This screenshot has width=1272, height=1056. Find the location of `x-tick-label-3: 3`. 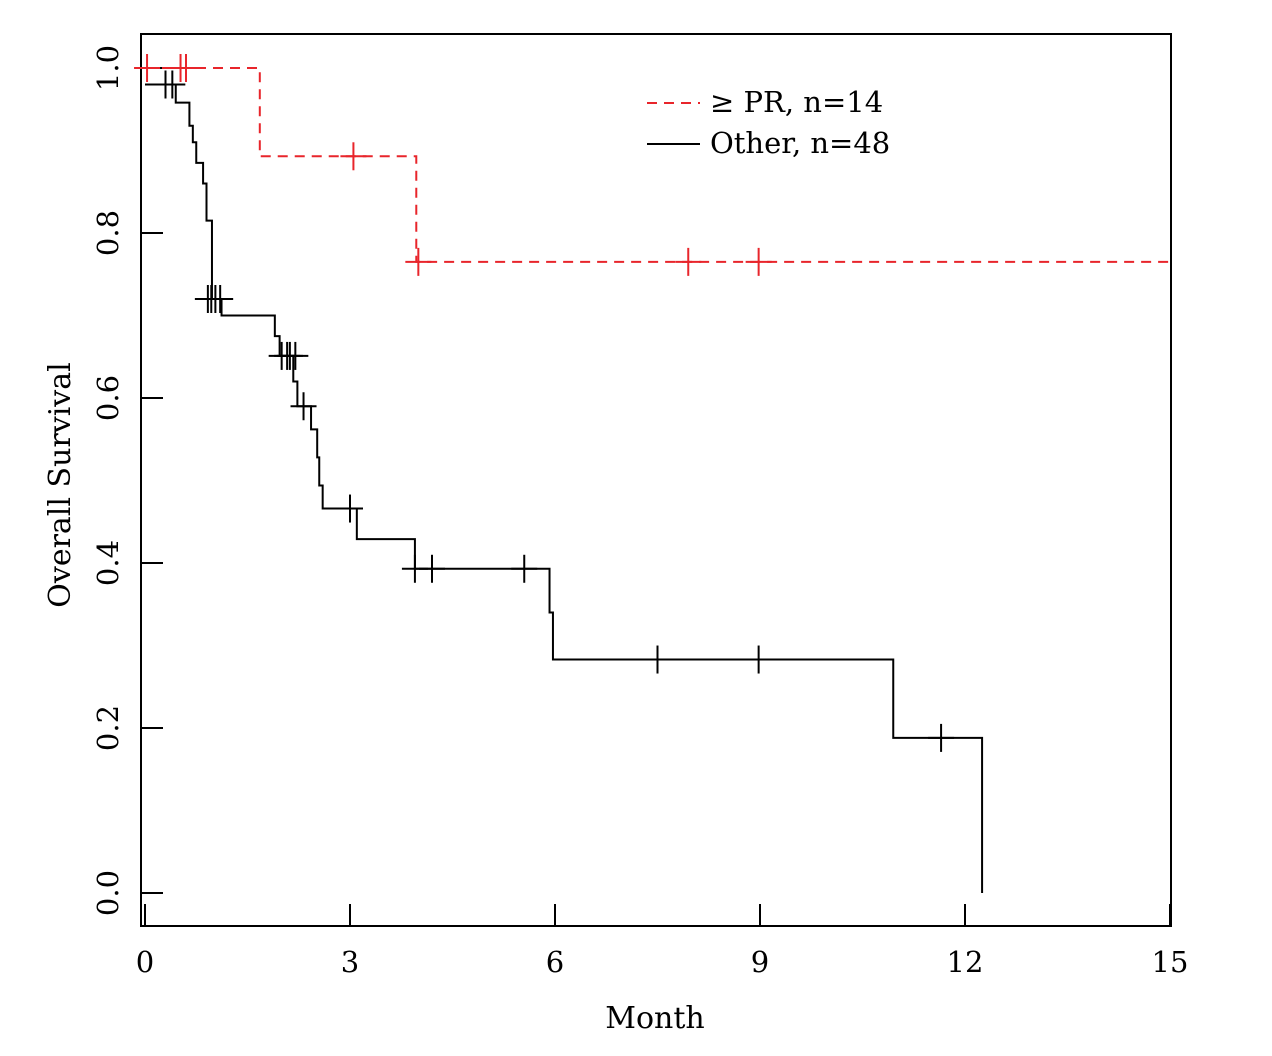

x-tick-label-3: 3 is located at coordinates (350, 962).